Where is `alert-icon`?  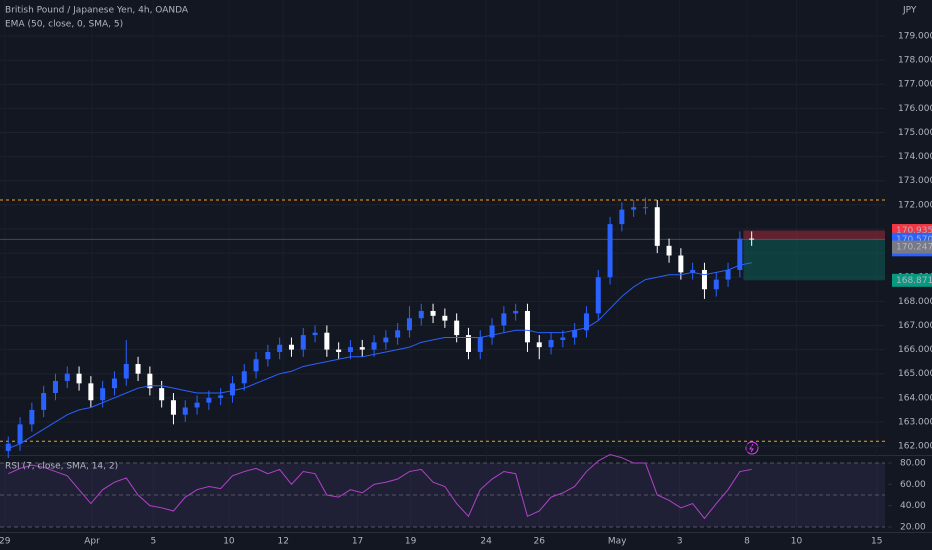 alert-icon is located at coordinates (752, 448).